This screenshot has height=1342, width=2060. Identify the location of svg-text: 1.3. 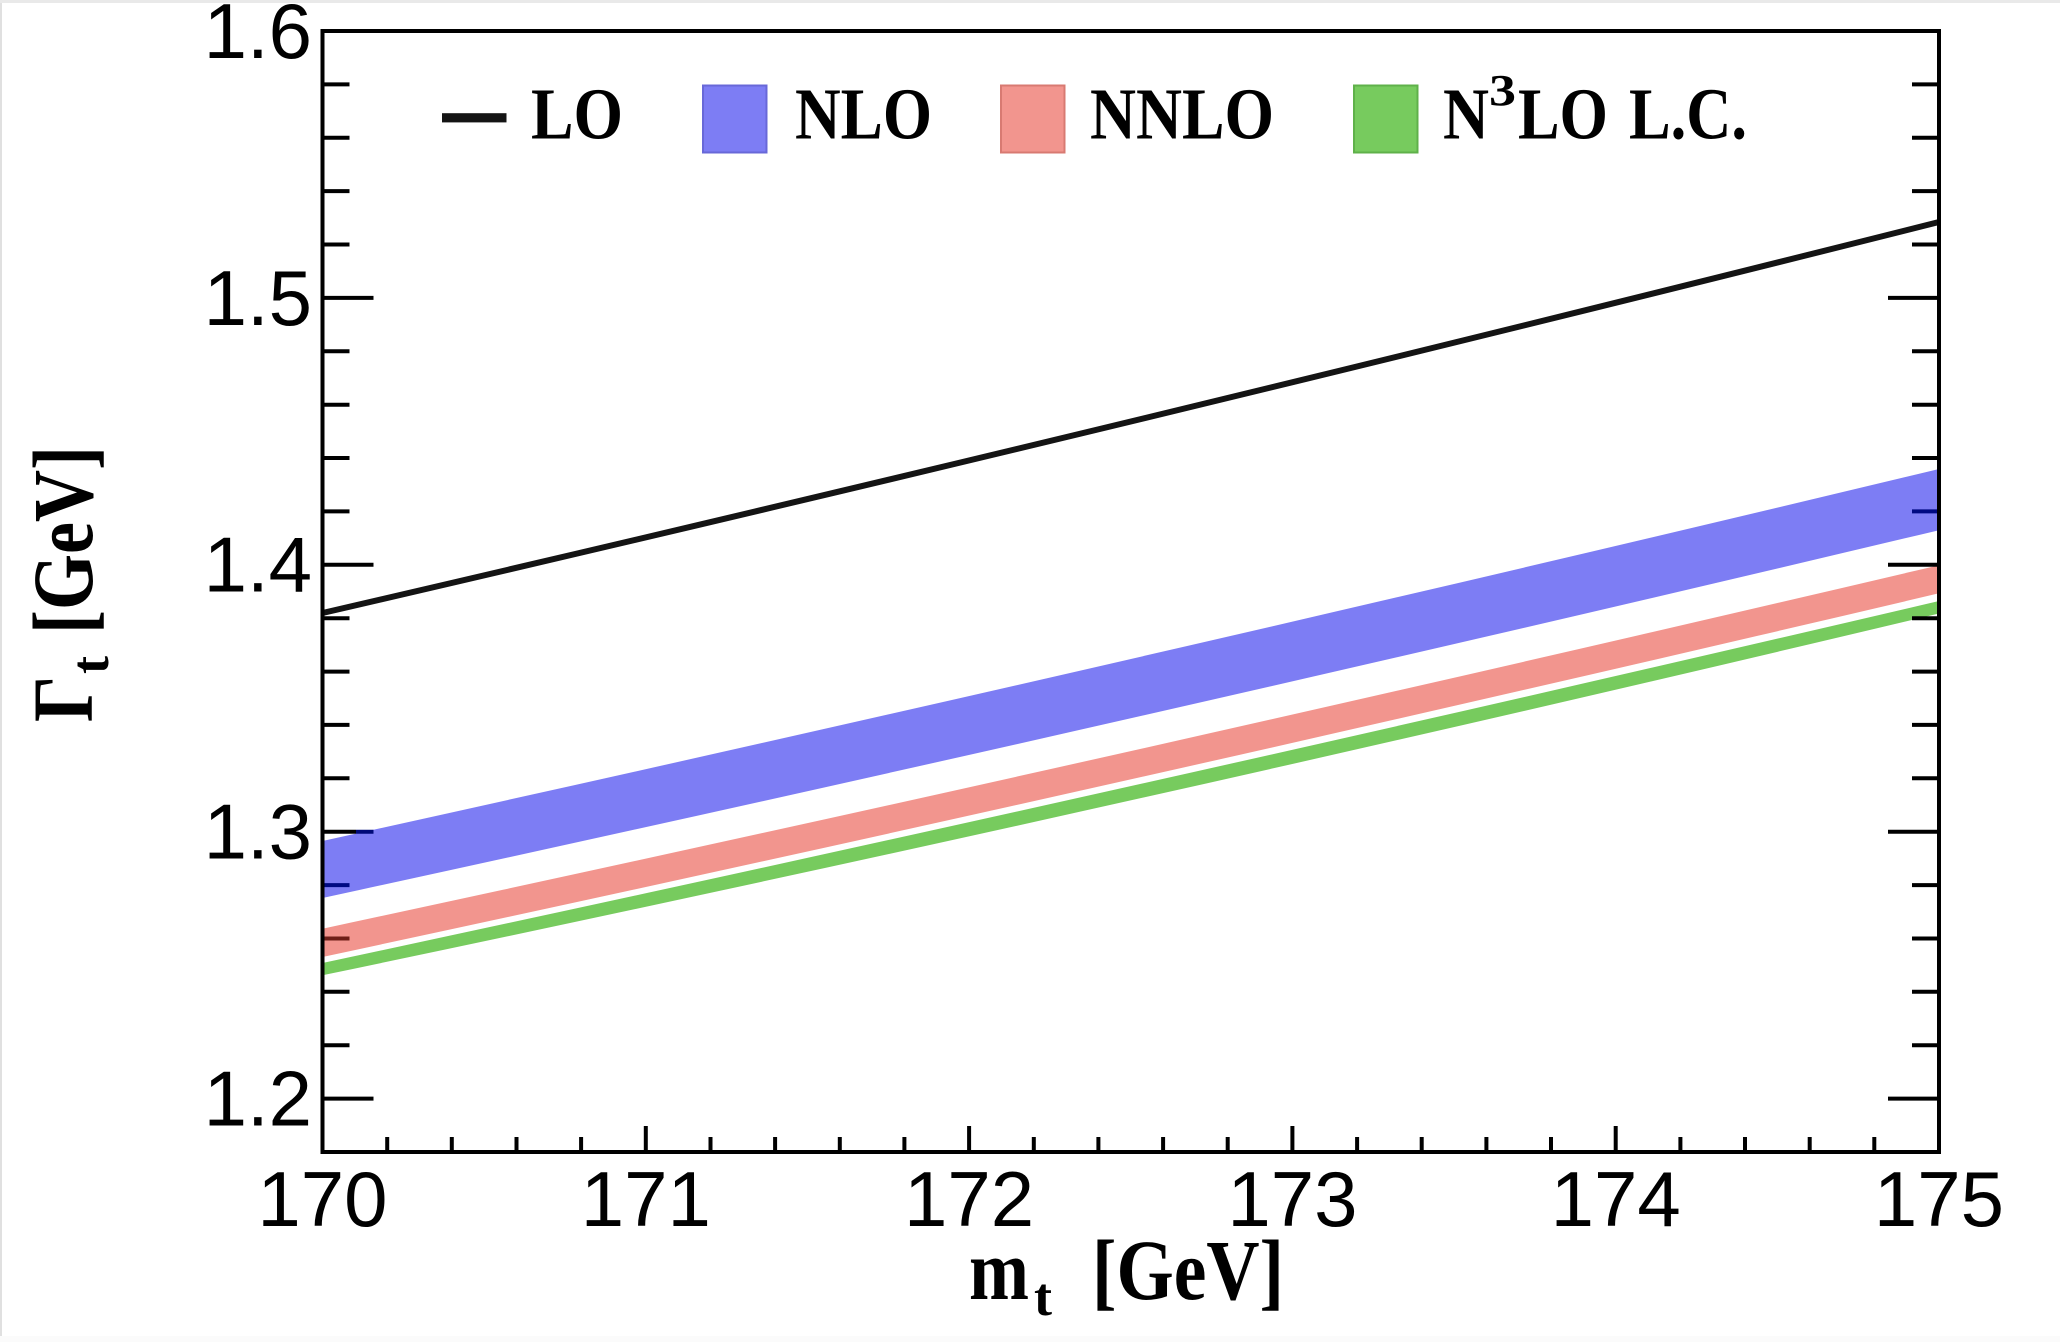
(258, 832).